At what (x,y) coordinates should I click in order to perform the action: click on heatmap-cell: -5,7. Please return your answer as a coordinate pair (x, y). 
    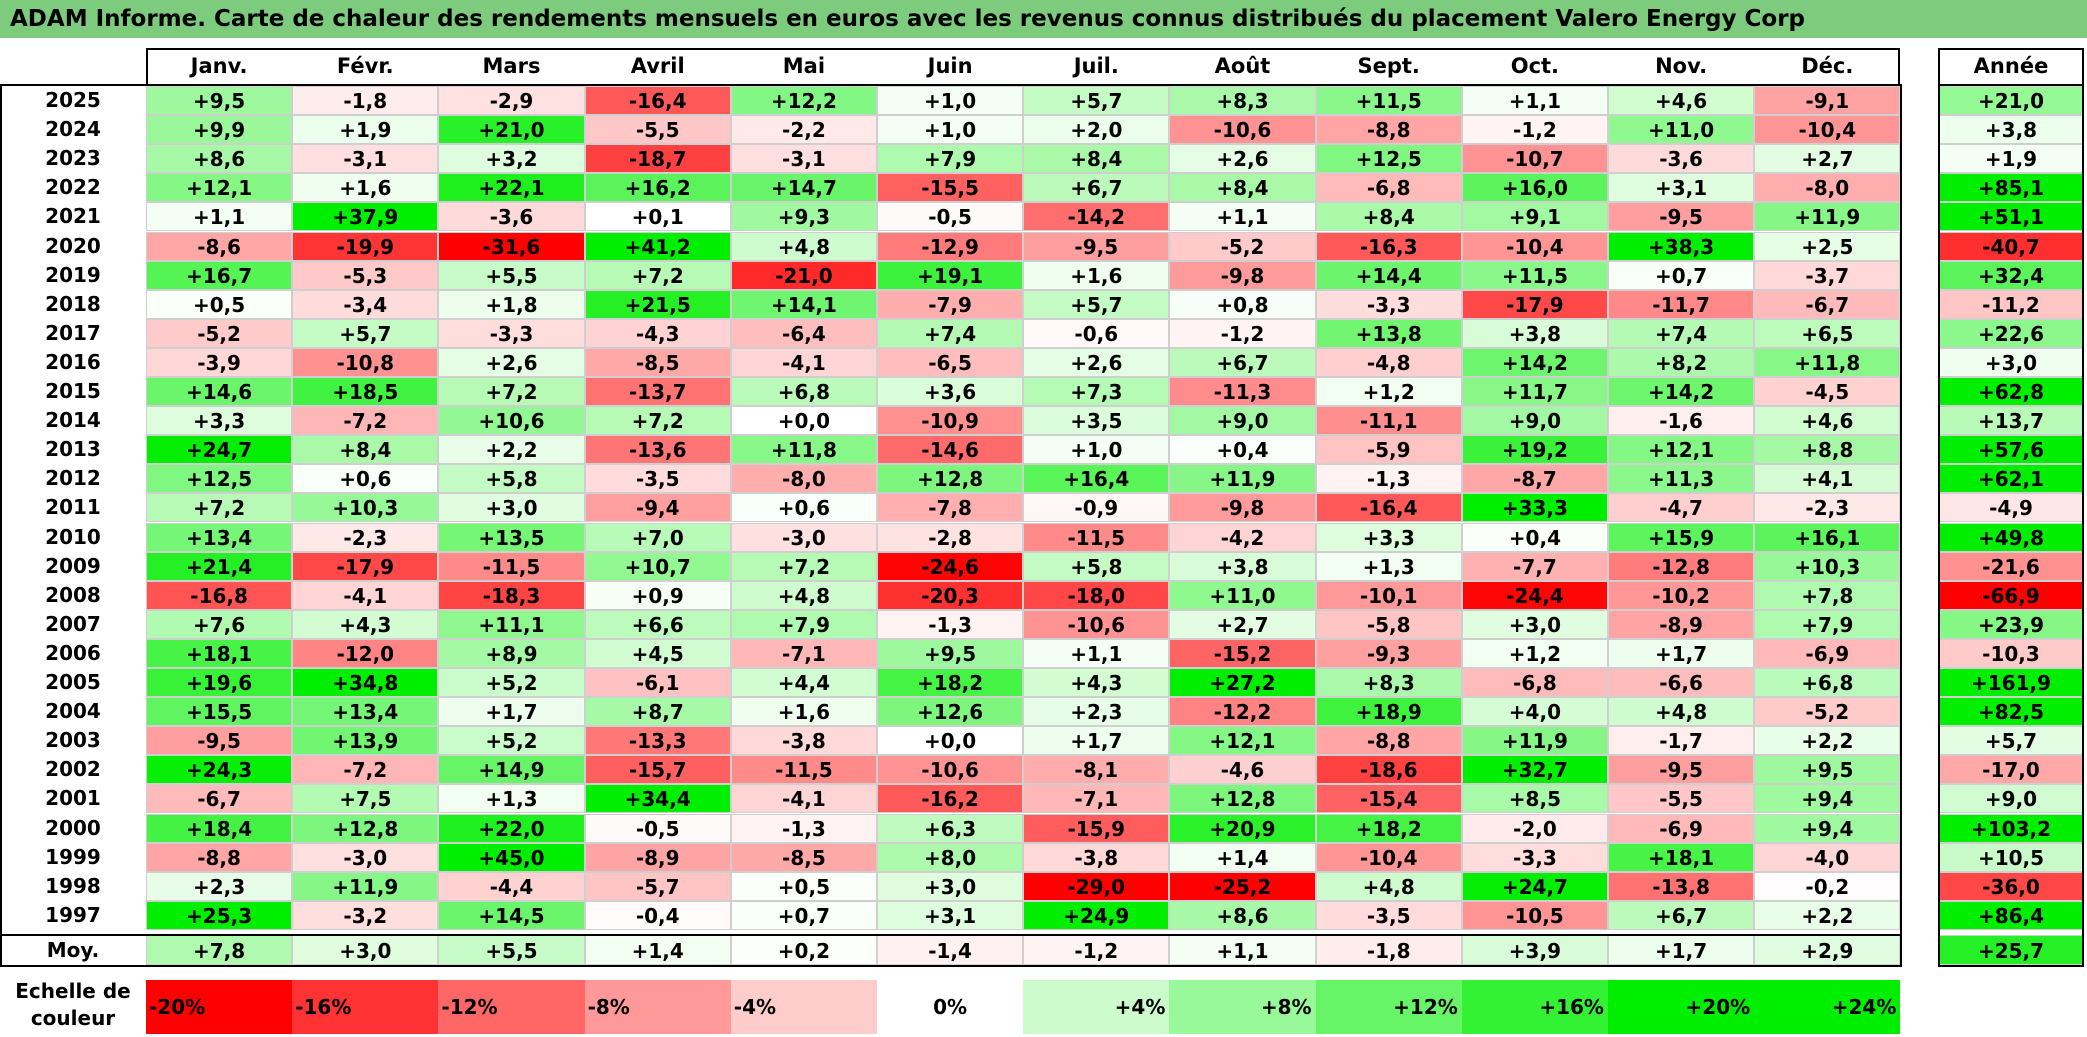
    Looking at the image, I should click on (657, 886).